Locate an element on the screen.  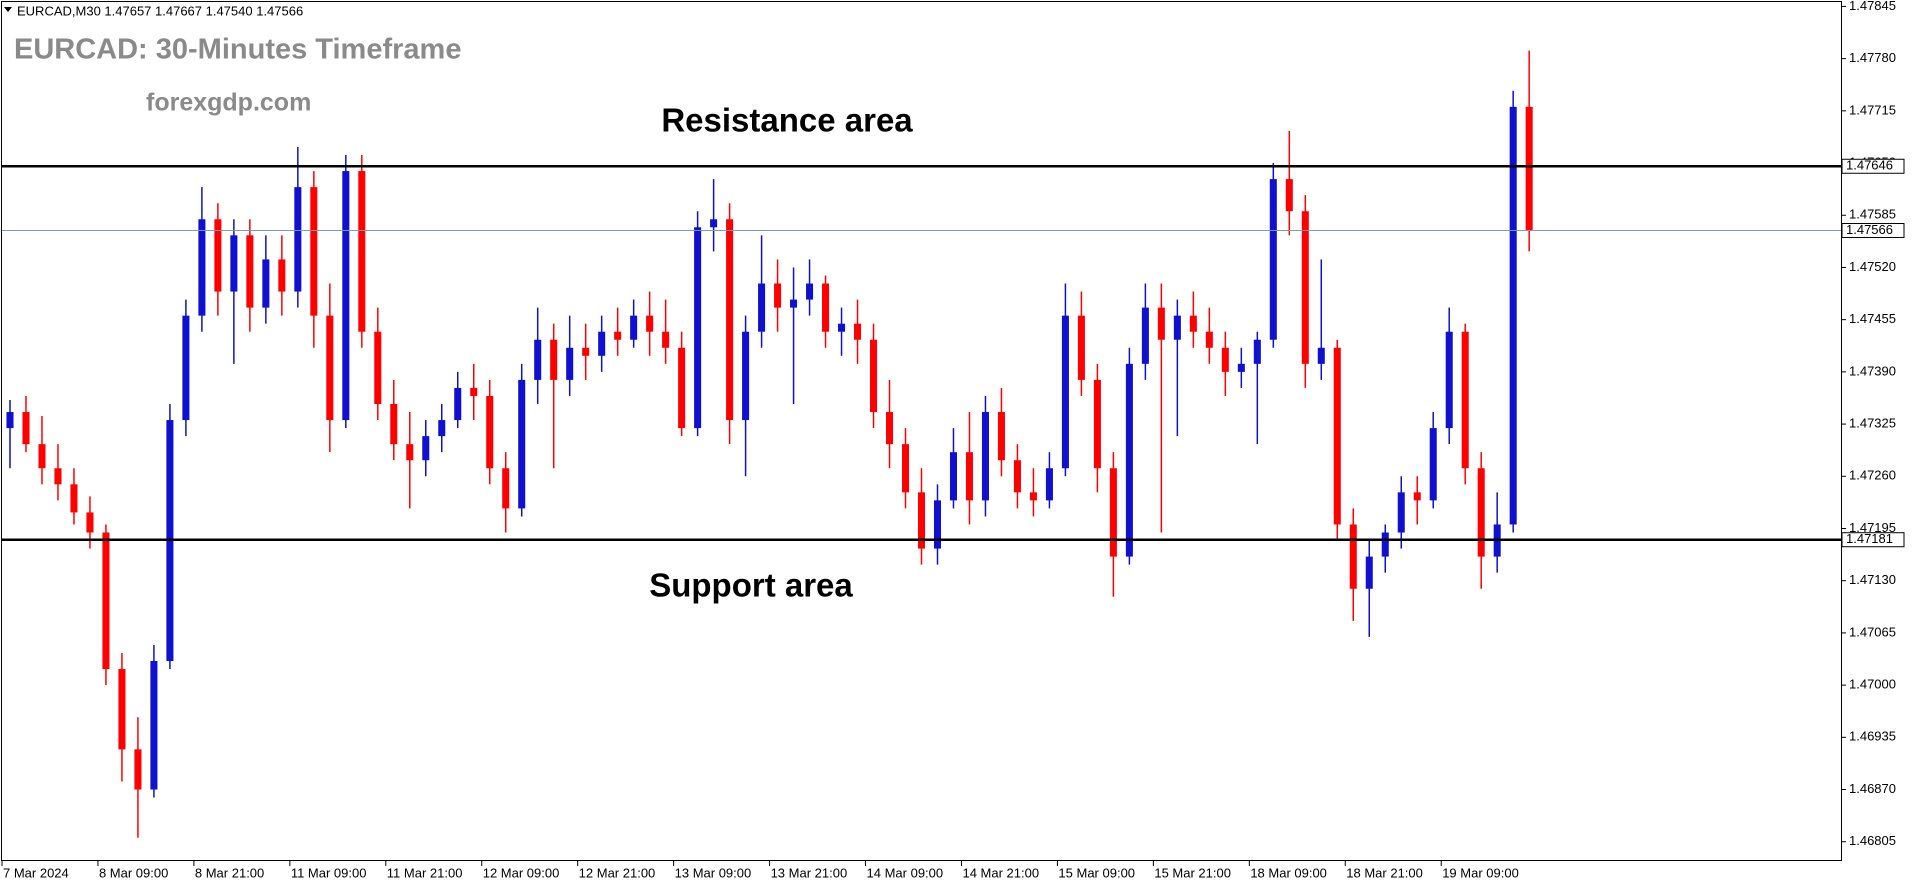
y-tick-label: 1.47780 is located at coordinates (1872, 57).